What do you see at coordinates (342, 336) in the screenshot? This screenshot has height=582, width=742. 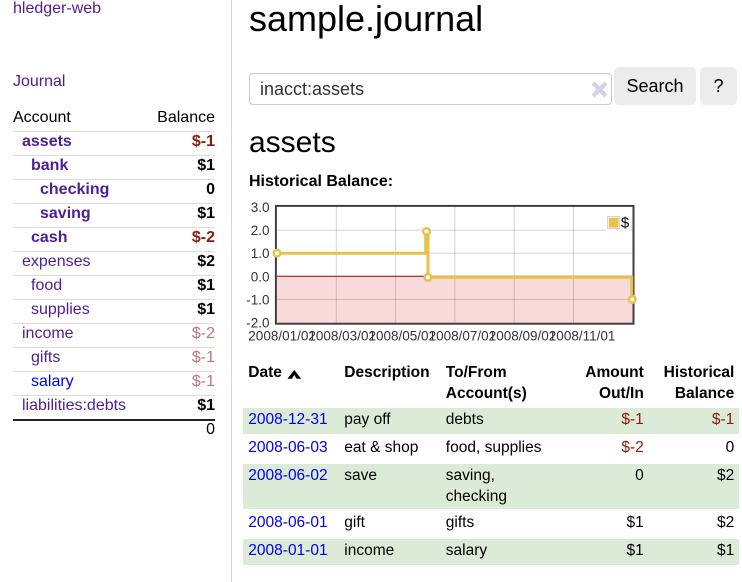 I see `svg-text: 2008/03/01` at bounding box center [342, 336].